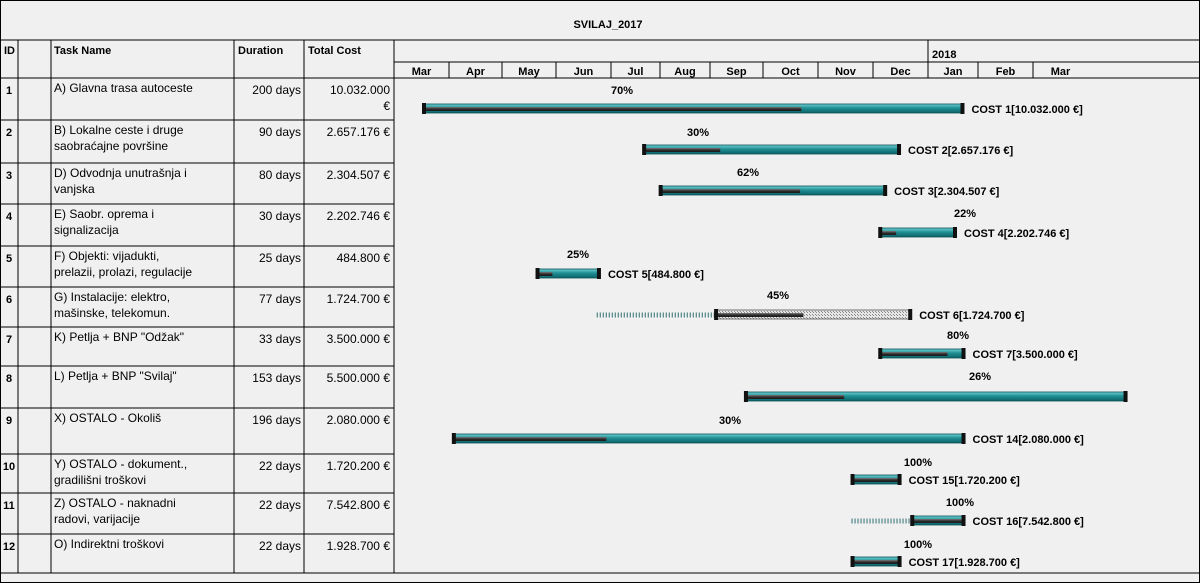 This screenshot has height=583, width=1200. I want to click on task-id: 1, so click(9, 91).